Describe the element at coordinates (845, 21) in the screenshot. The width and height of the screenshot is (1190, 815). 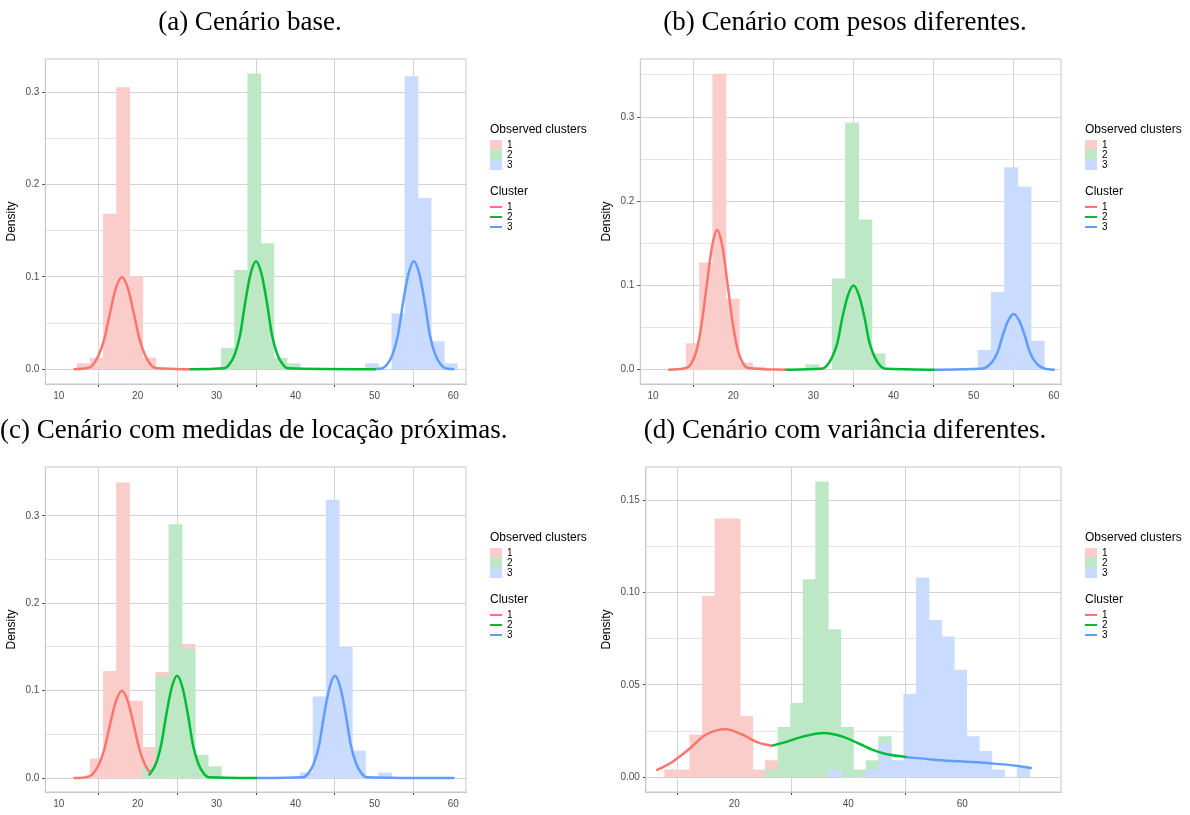
I see `chart-title: (b) Cenário com pesos diferentes.` at that location.